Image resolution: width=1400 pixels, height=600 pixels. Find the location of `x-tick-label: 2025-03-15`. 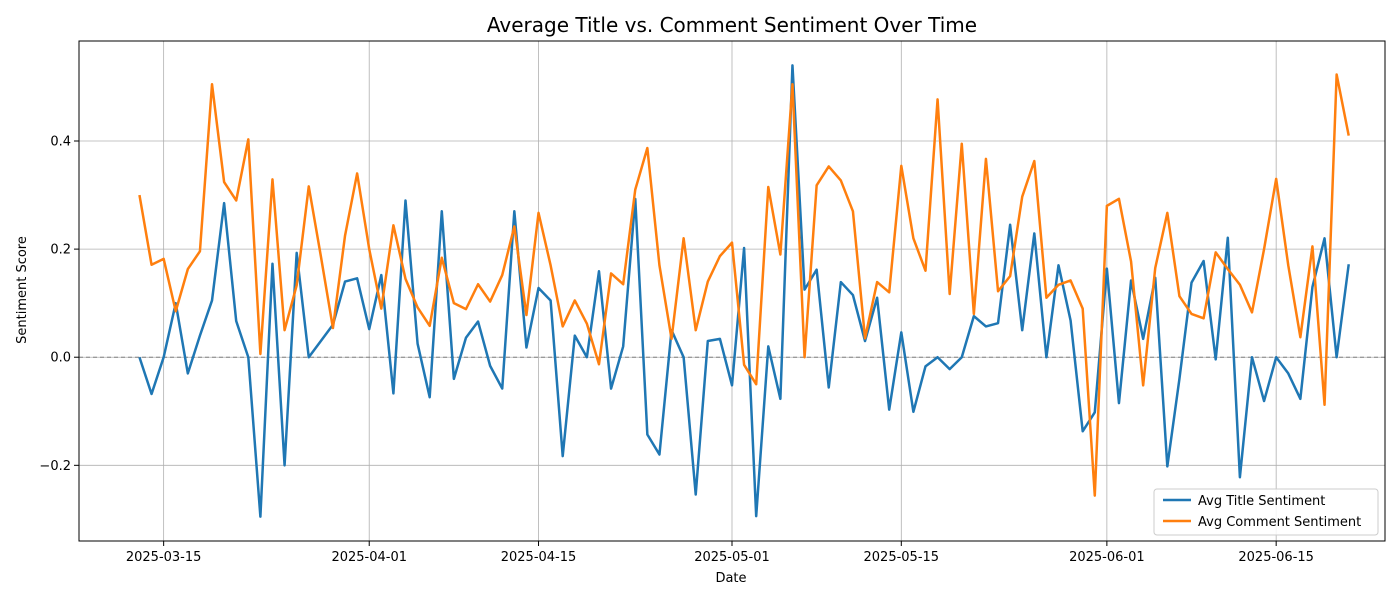

x-tick-label: 2025-03-15 is located at coordinates (164, 557).